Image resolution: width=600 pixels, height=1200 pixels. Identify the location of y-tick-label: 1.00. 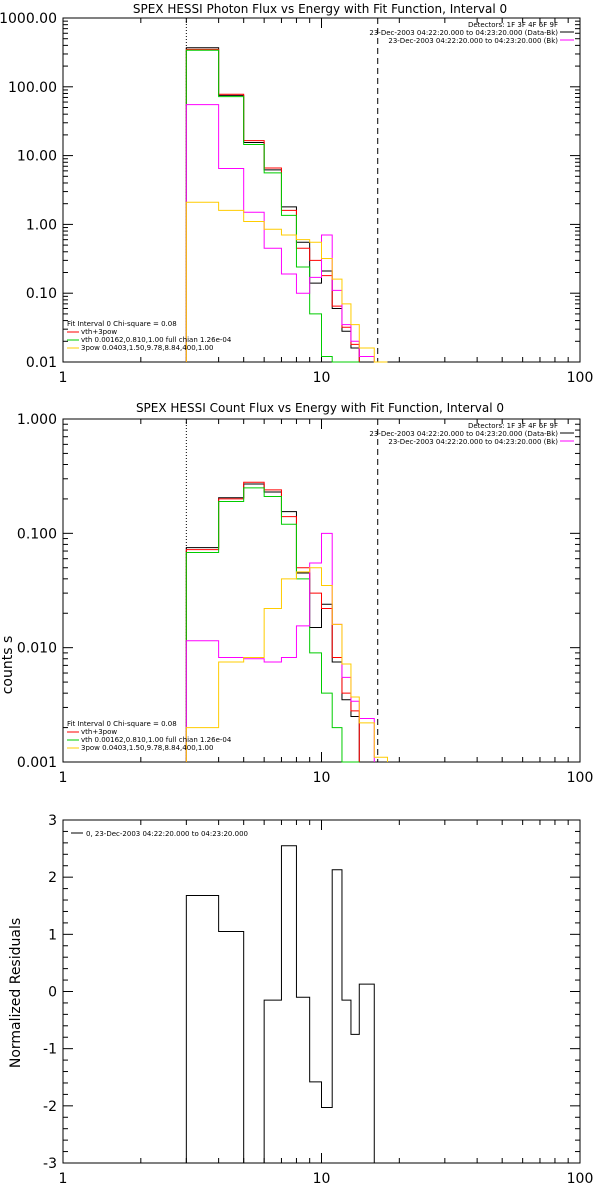
(41, 225).